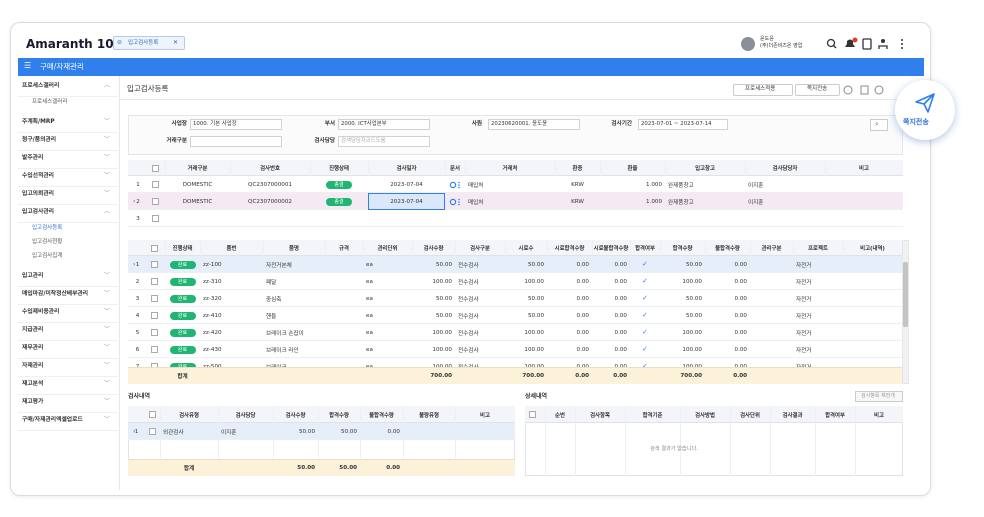  Describe the element at coordinates (182, 315) in the screenshot. I see `status-pill: 완료` at that location.